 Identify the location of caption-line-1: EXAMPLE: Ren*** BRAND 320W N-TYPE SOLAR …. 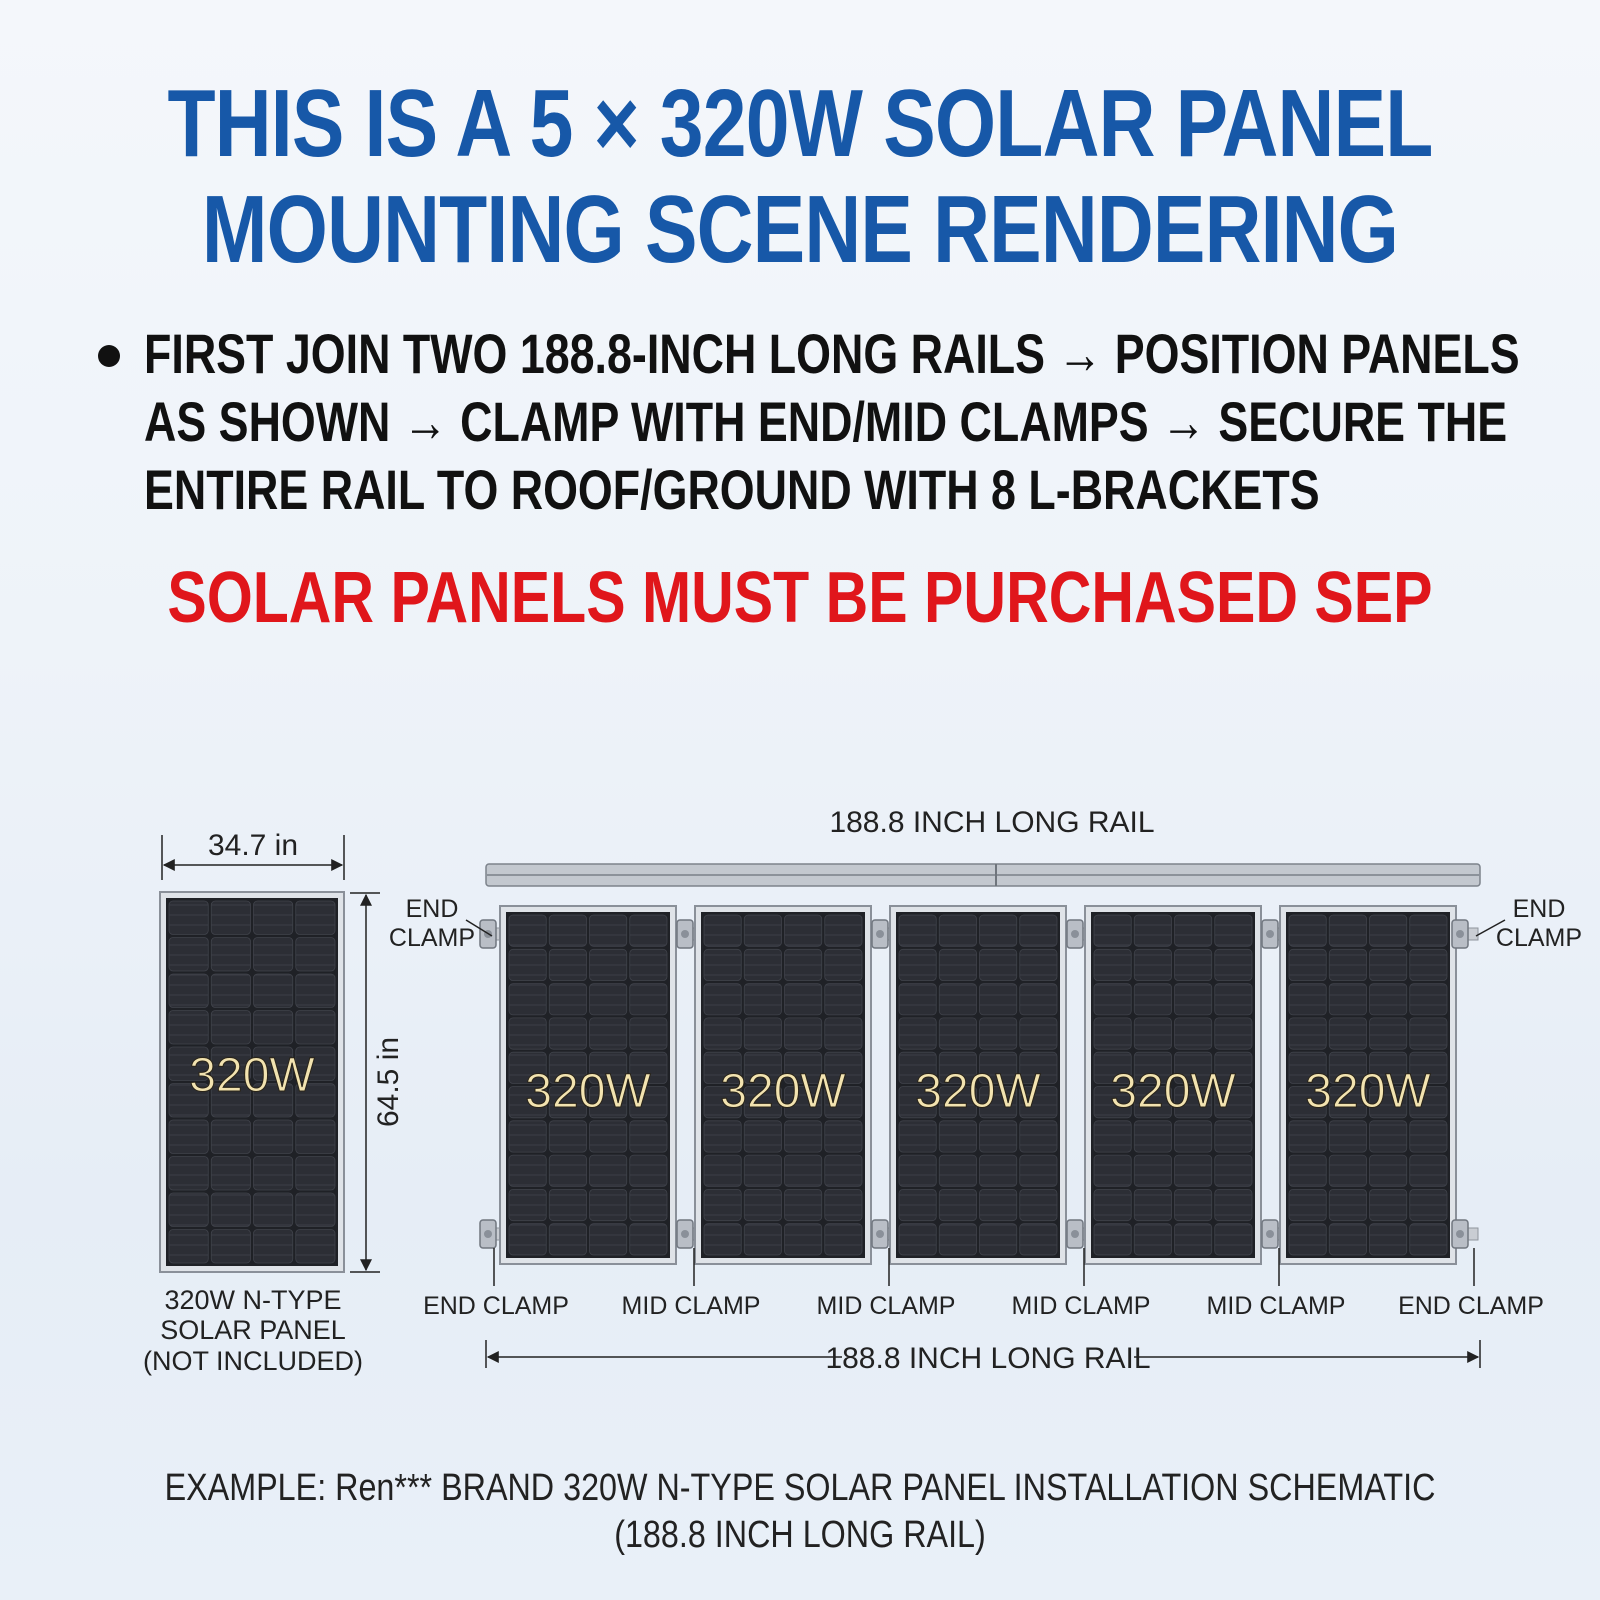
(800, 1488).